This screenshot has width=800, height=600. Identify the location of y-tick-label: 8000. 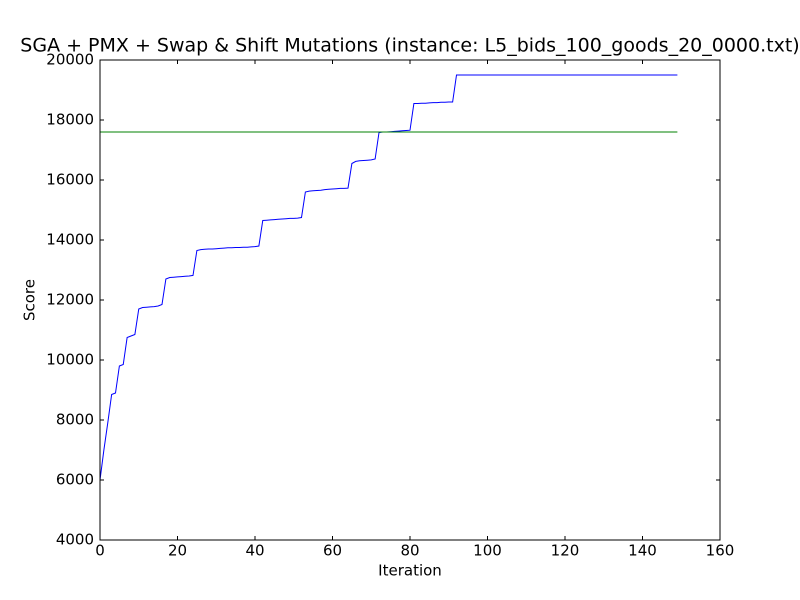
(75, 420).